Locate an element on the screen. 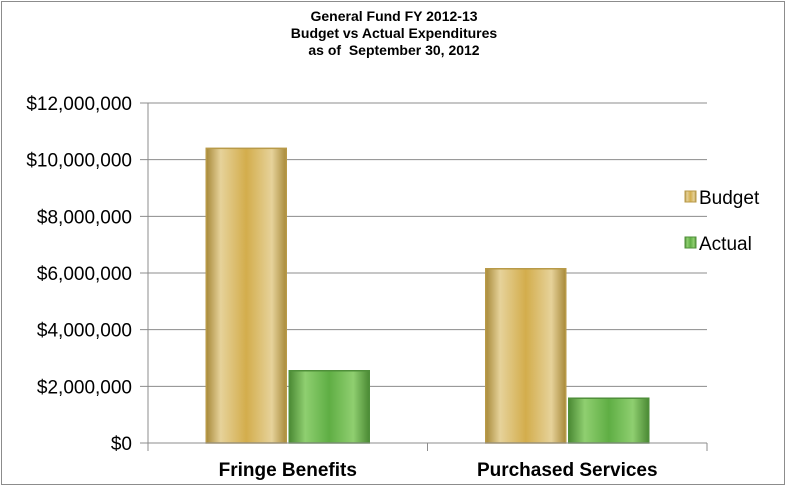 Image resolution: width=788 pixels, height=488 pixels. legend: Budget Actual is located at coordinates (722, 221).